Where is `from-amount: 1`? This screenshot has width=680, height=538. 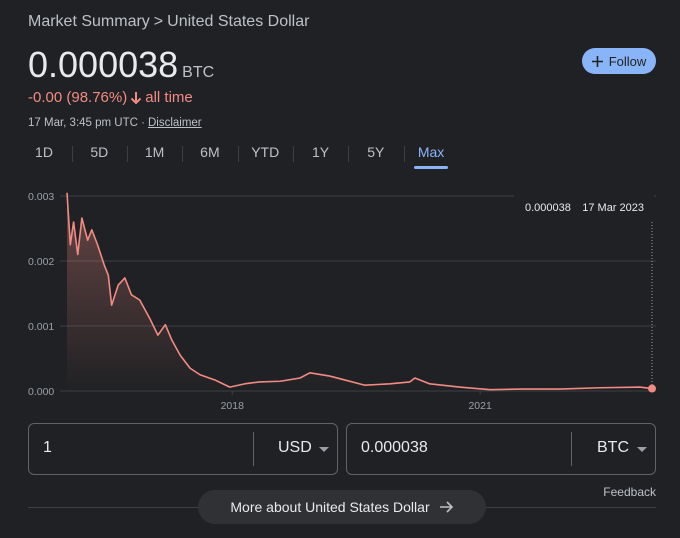
from-amount: 1 is located at coordinates (47, 447).